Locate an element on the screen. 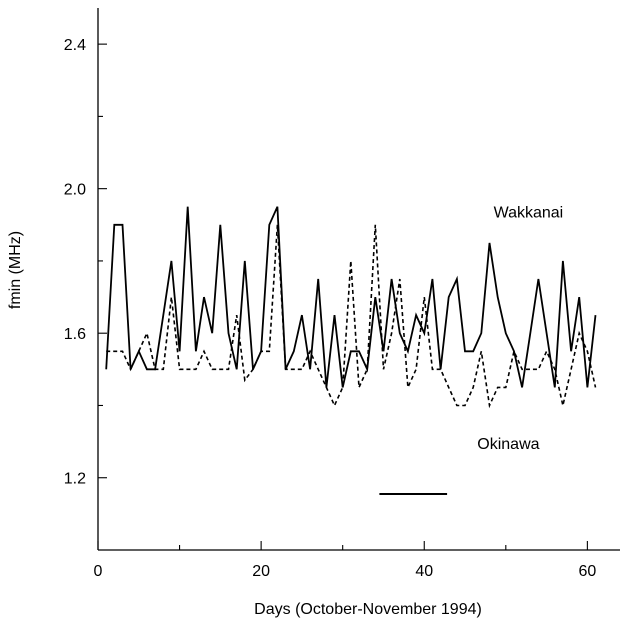  y-tick-label: 1.2 is located at coordinates (75, 479).